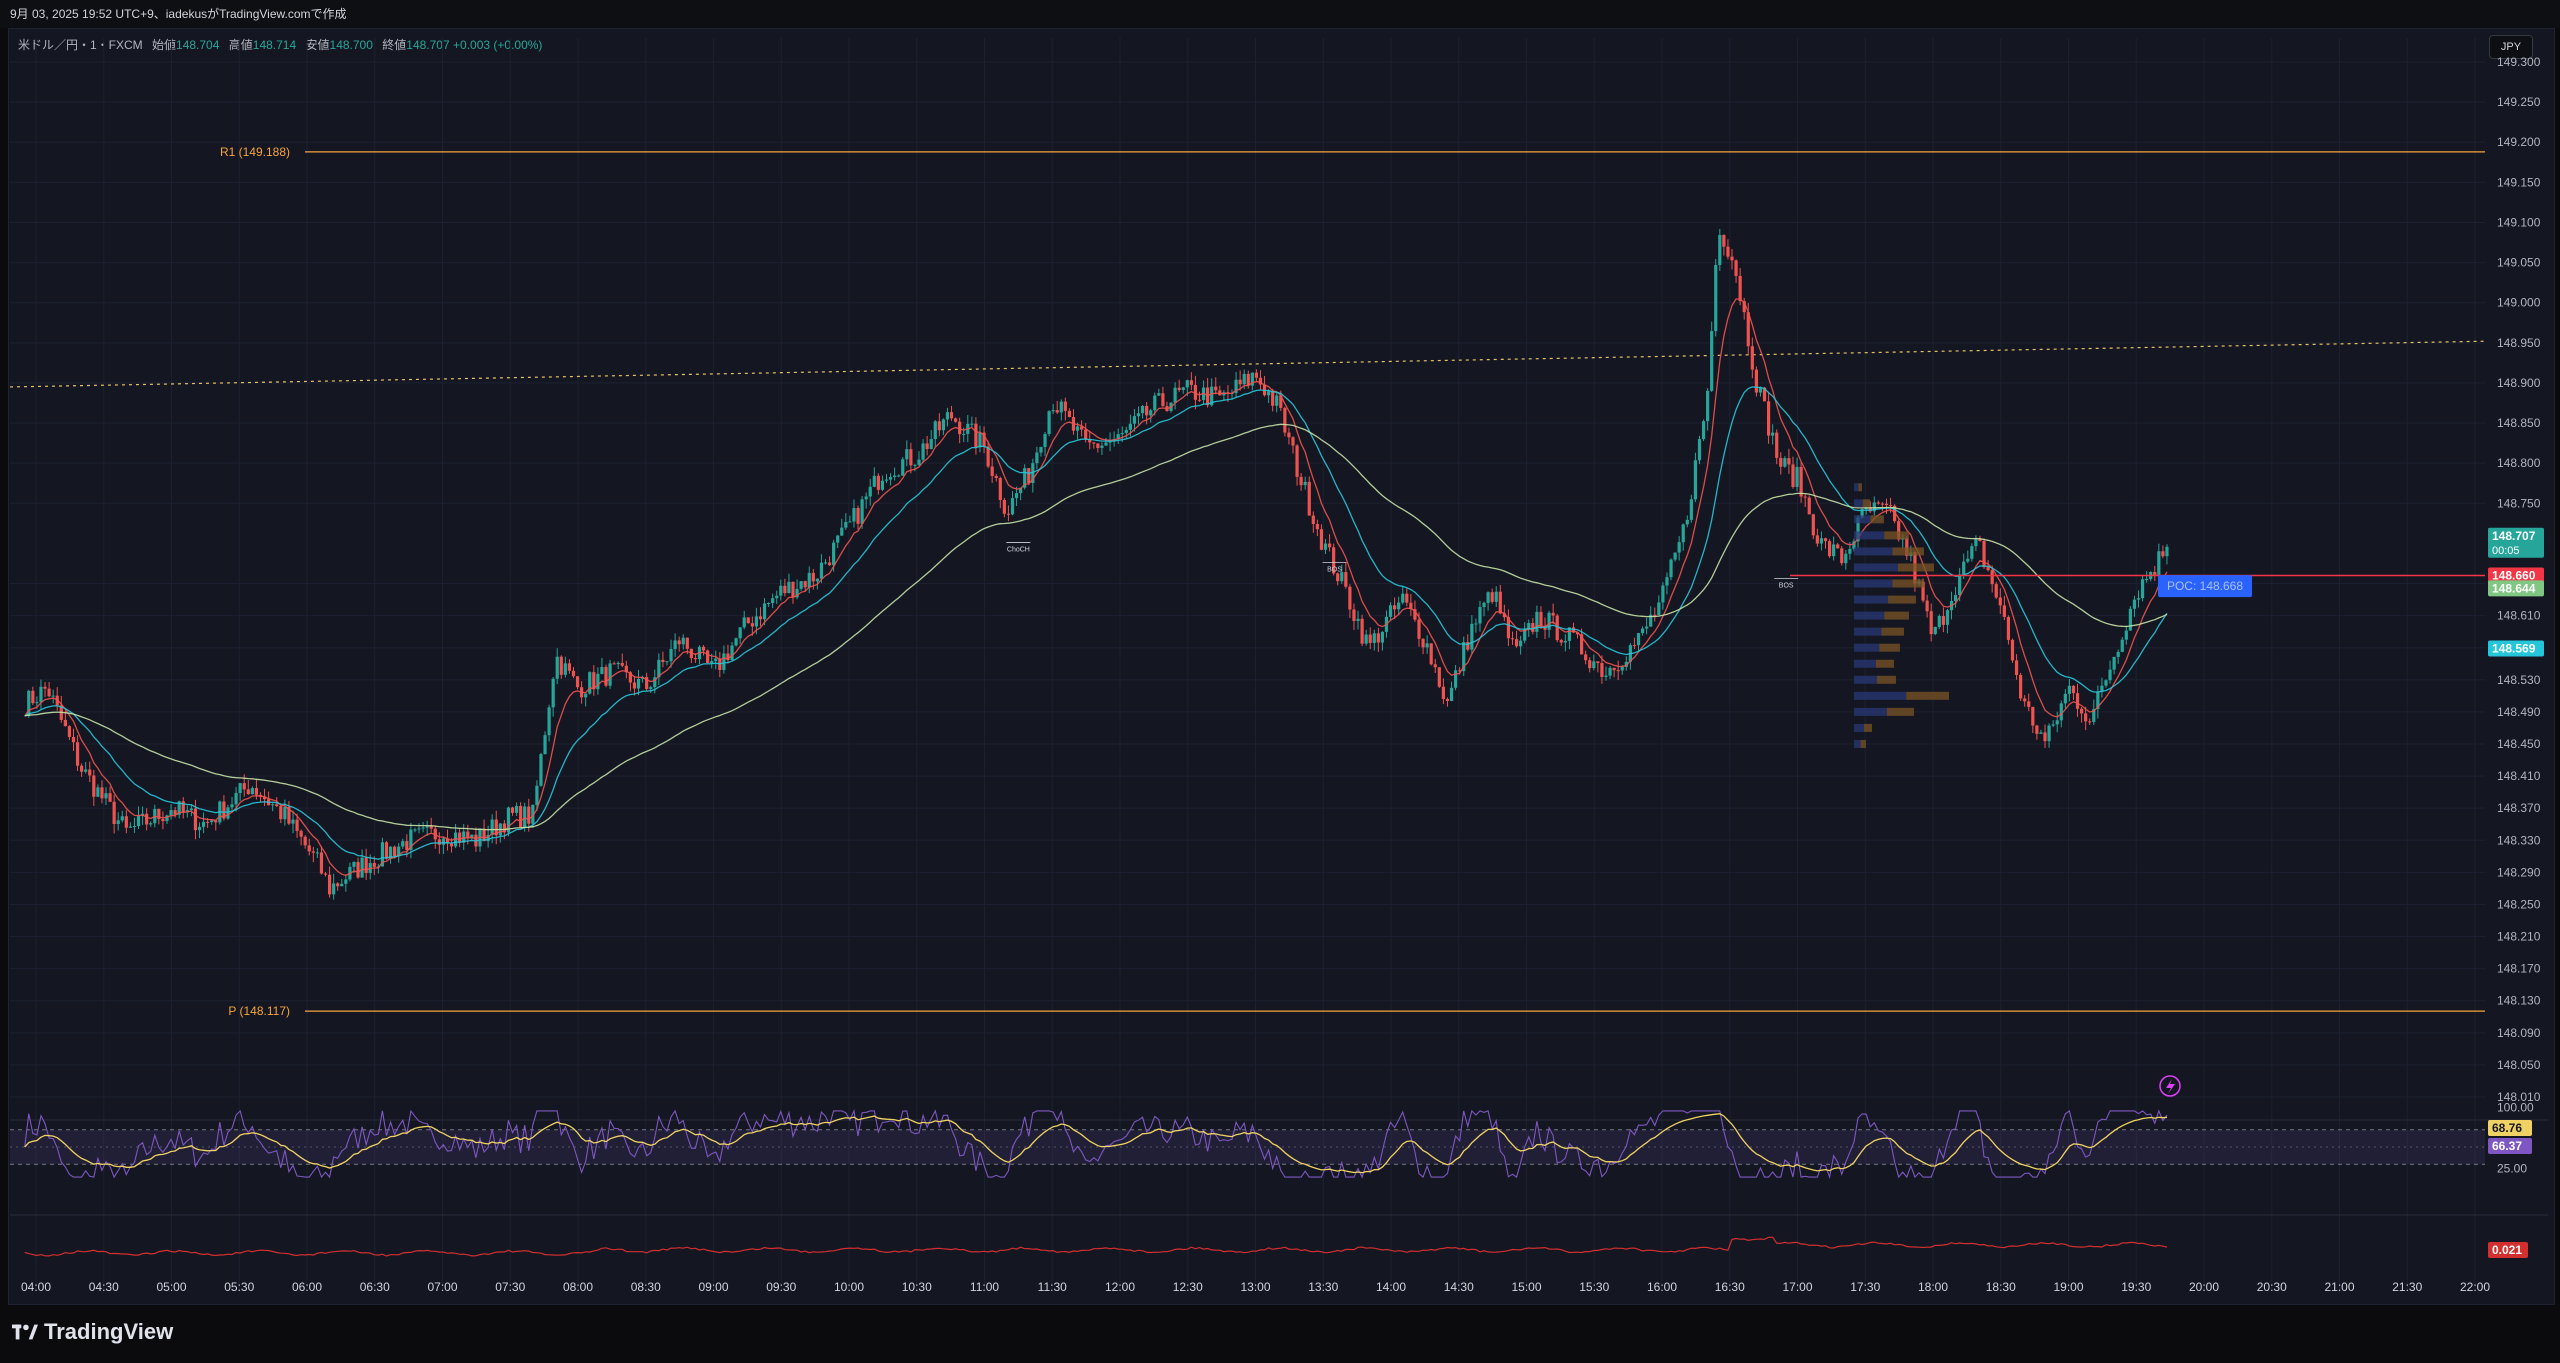 This screenshot has height=1363, width=2560. I want to click on structure-annotation: BOS, so click(1786, 586).